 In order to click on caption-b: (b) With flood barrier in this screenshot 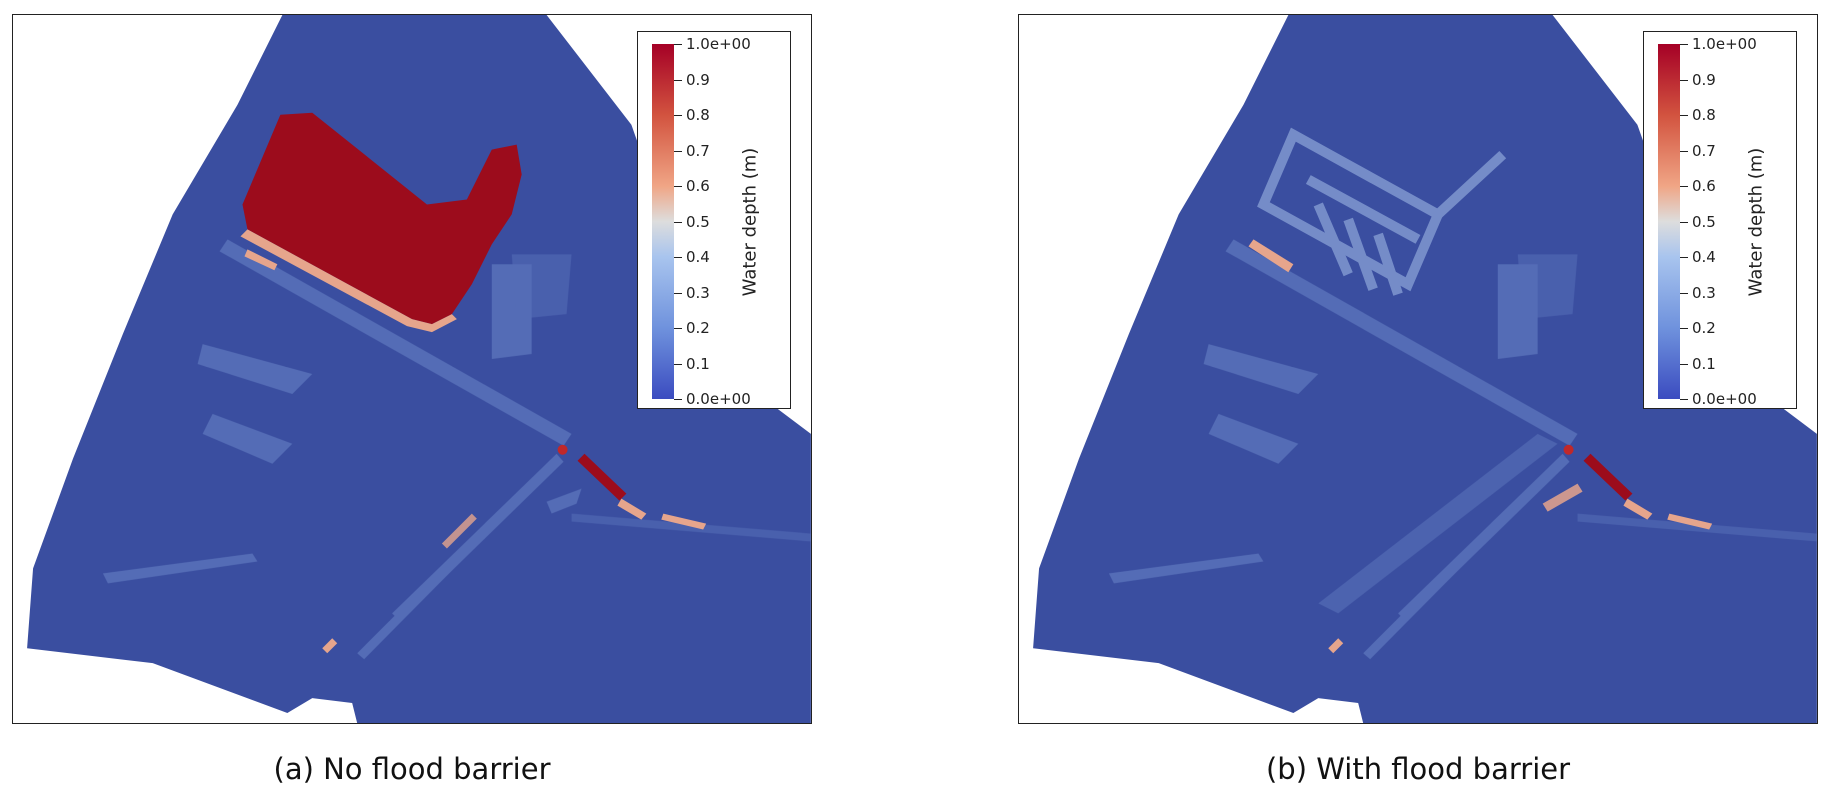, I will do `click(1418, 769)`.